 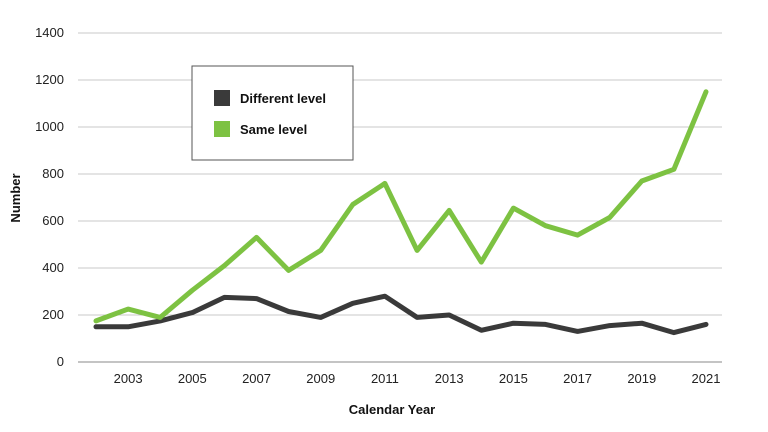 What do you see at coordinates (417, 378) in the screenshot?
I see `x-axis-ticks: 2003 2005 2007 2009 2011 2013 2015 2017 2019 2021` at bounding box center [417, 378].